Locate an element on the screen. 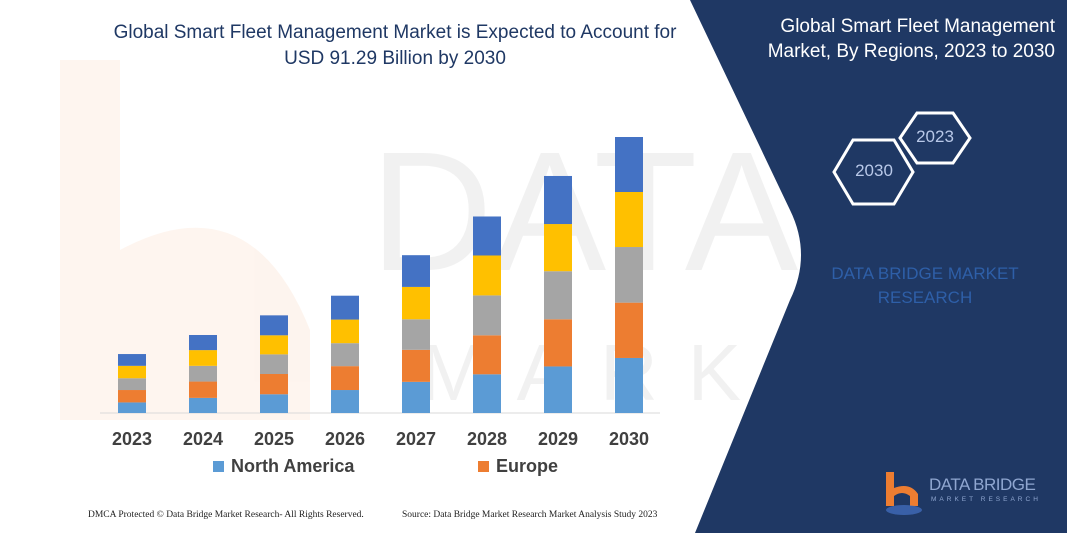 This screenshot has width=1067, height=533. panel-watermark-text: DATA BRIDGE MARKET RESEARCH is located at coordinates (925, 285).